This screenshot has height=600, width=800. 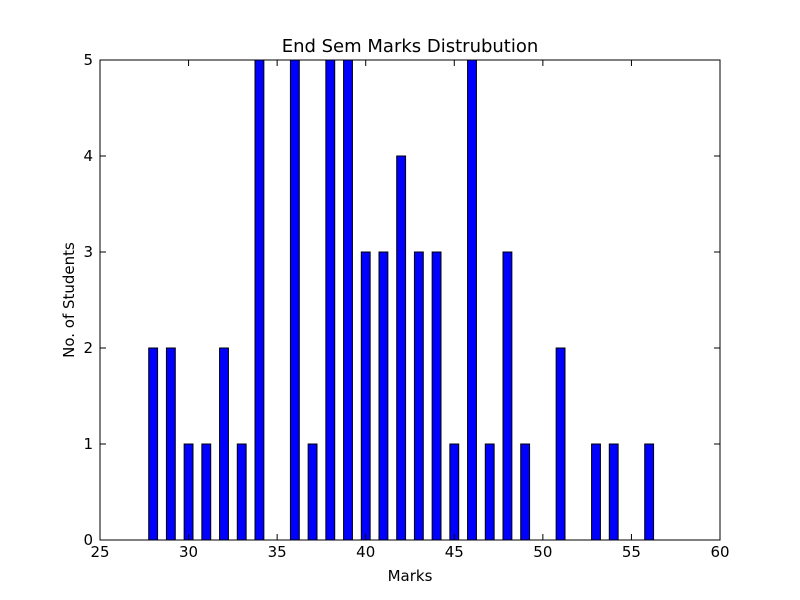 I want to click on x-tick-label-55: 55, so click(x=631, y=552).